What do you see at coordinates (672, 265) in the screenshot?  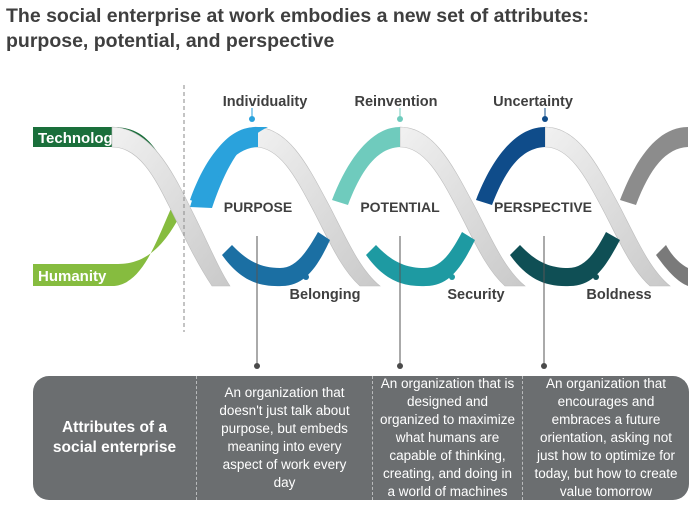 I see `end-gray-bottom-band` at bounding box center [672, 265].